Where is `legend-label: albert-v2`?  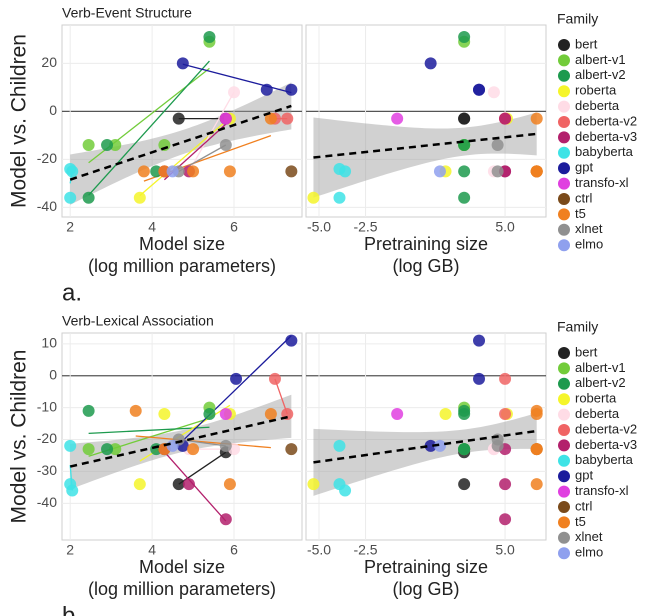
legend-label: albert-v2 is located at coordinates (600, 382).